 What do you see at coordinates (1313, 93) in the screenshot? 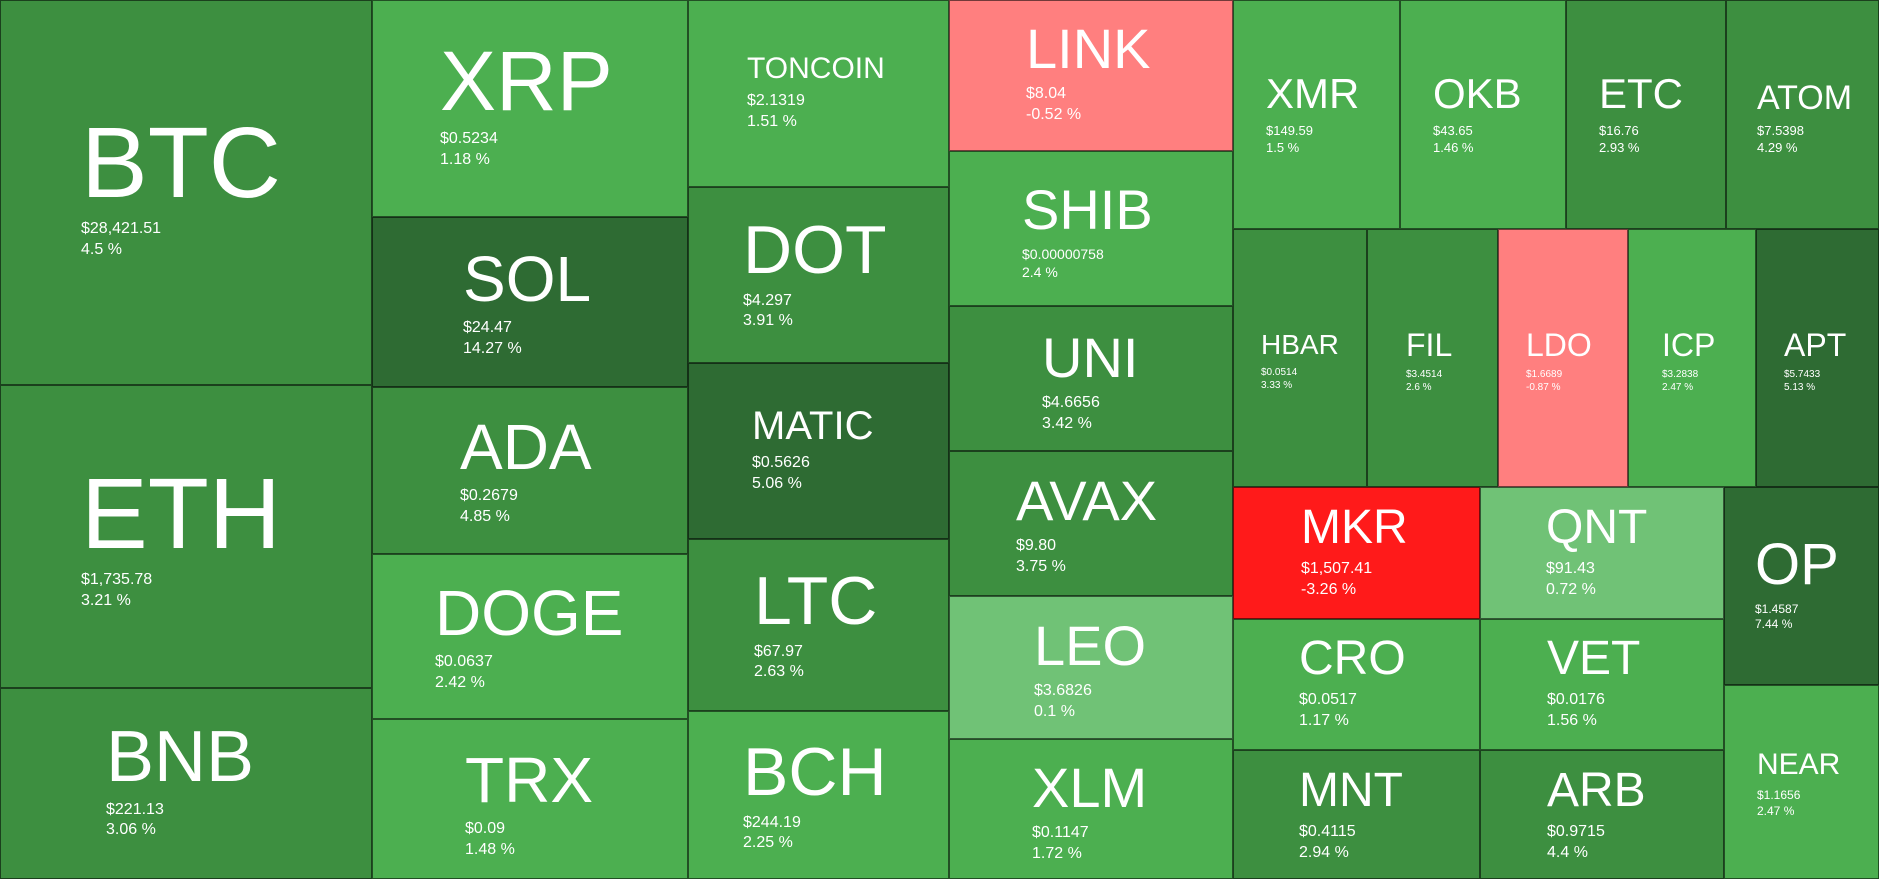
I see `tile-symbol: XMR` at bounding box center [1313, 93].